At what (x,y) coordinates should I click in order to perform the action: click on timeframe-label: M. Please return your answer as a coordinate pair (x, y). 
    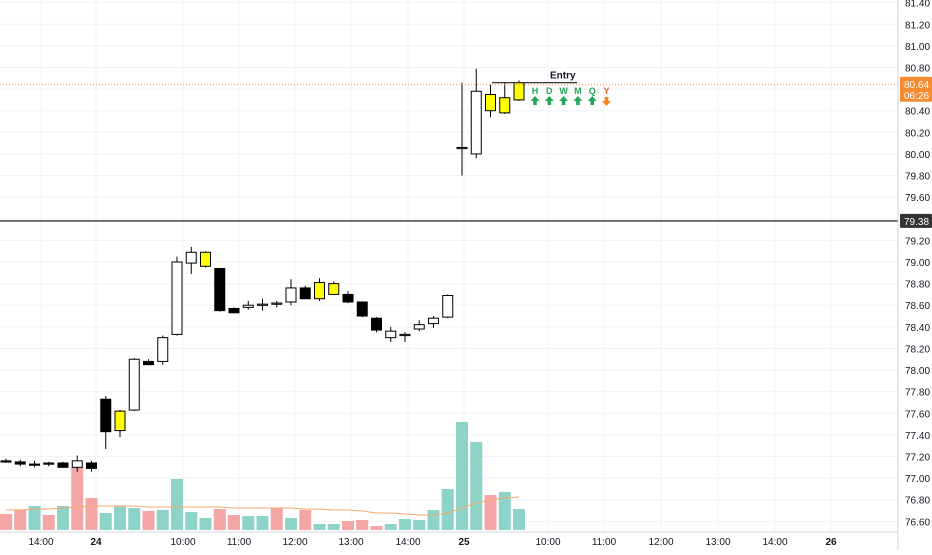
    Looking at the image, I should click on (578, 91).